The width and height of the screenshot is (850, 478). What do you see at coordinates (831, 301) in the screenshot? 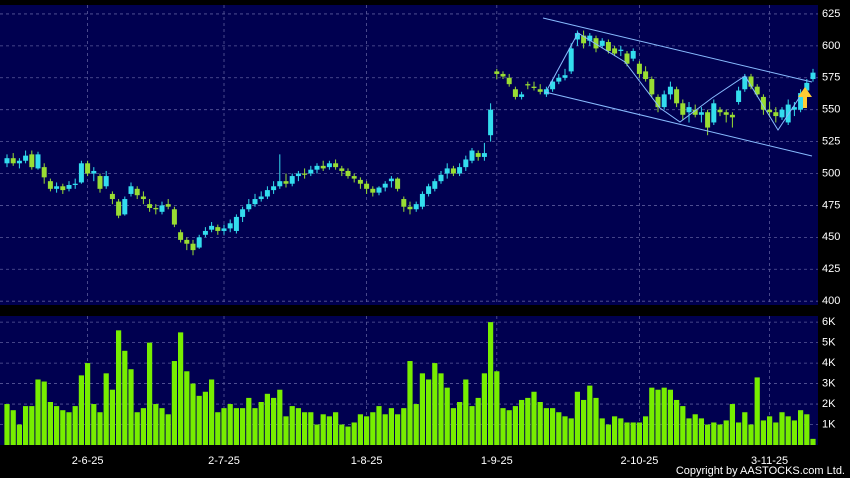
I see `y-tick-label: 400` at bounding box center [831, 301].